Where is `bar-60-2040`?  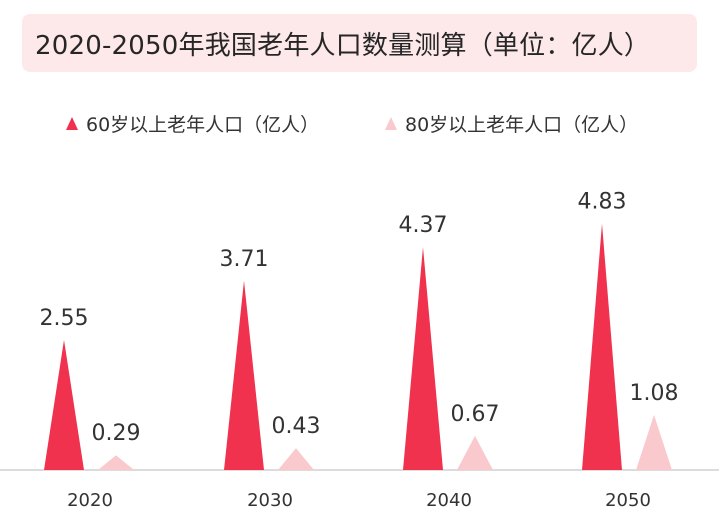 bar-60-2040 is located at coordinates (423, 358).